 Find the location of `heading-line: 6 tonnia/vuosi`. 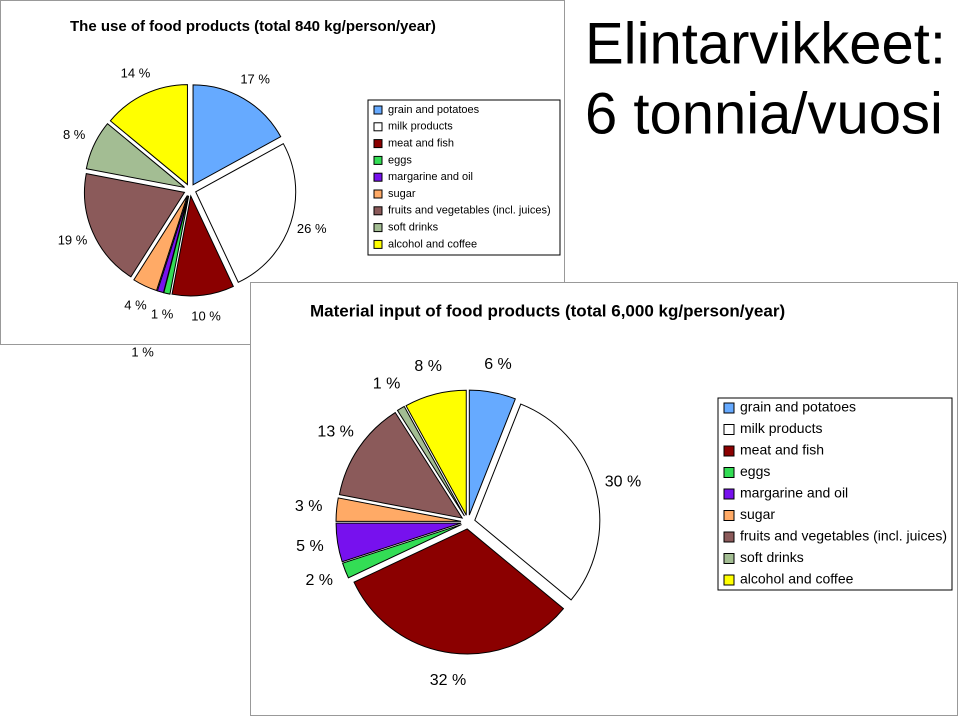

heading-line: 6 tonnia/vuosi is located at coordinates (764, 113).